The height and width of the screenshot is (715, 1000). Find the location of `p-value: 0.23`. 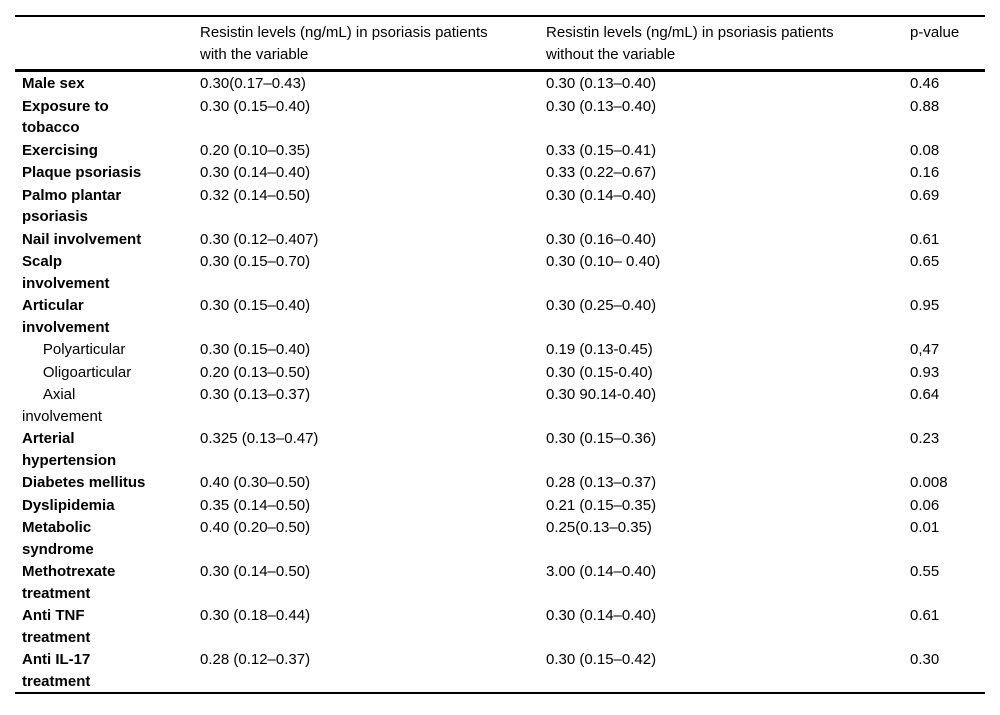

p-value: 0.23 is located at coordinates (925, 438).